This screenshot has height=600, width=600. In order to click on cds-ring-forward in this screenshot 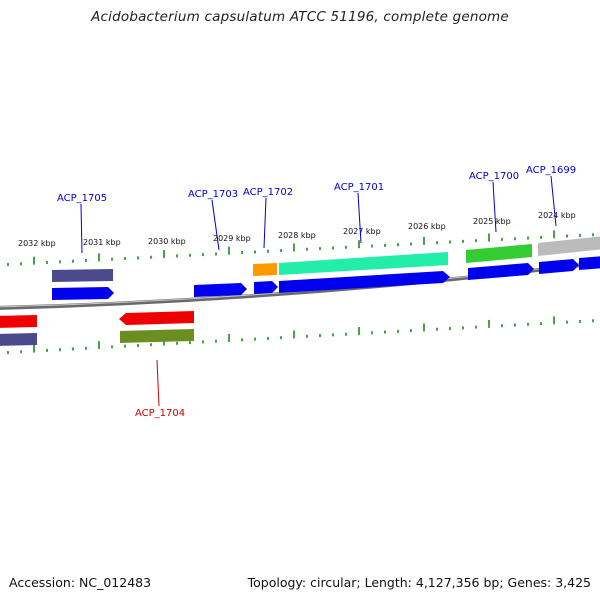, I will do `click(326, 278)`.